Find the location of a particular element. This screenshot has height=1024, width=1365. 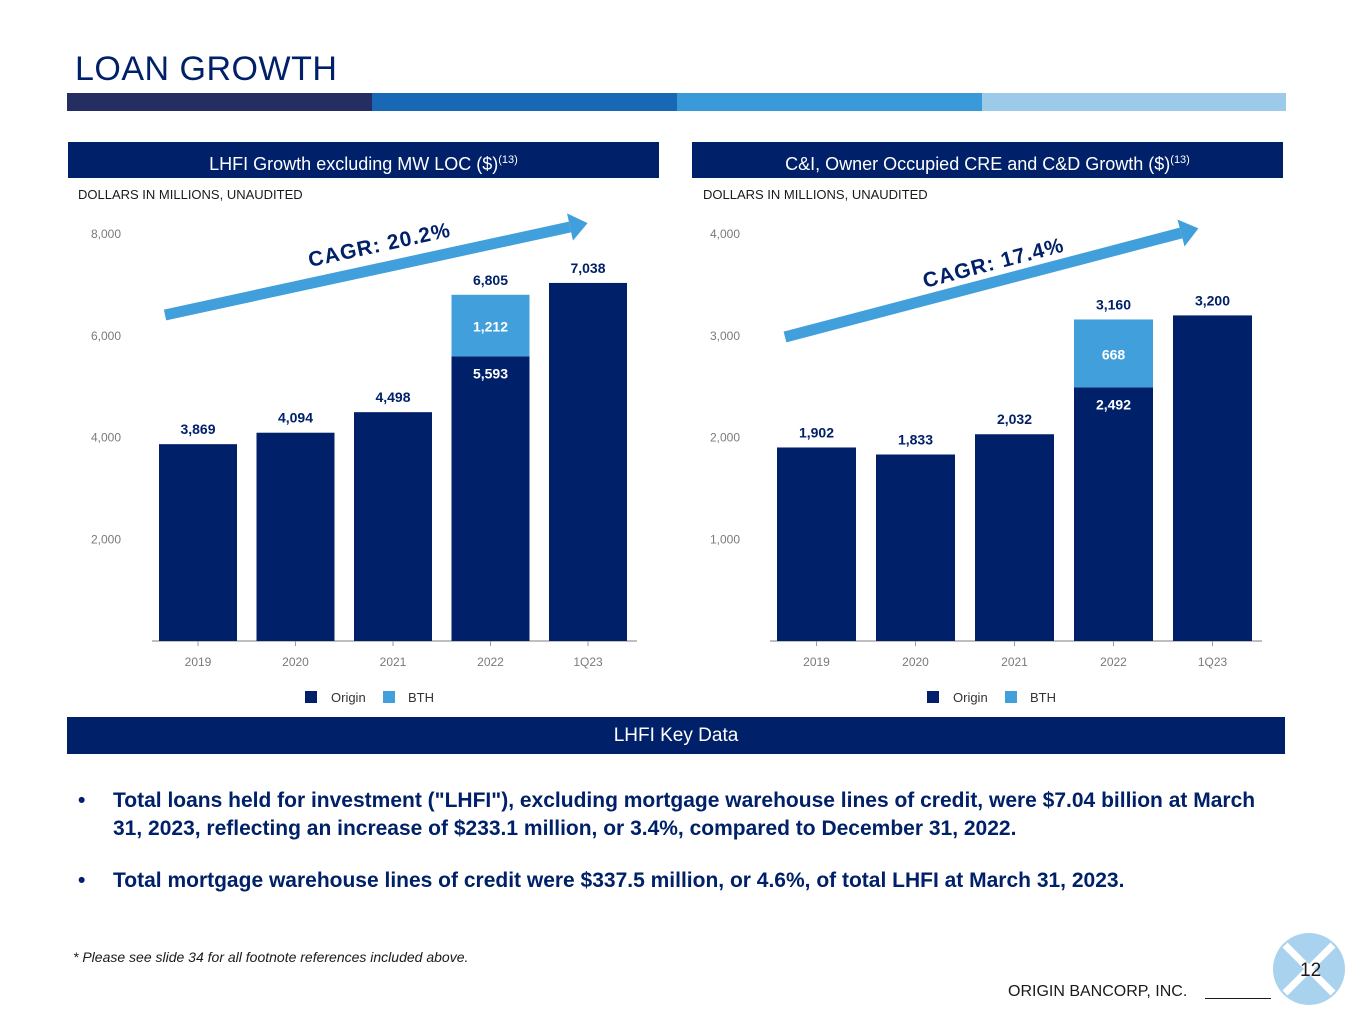

company-name: ORIGIN BANCORP, INC. is located at coordinates (1098, 991).